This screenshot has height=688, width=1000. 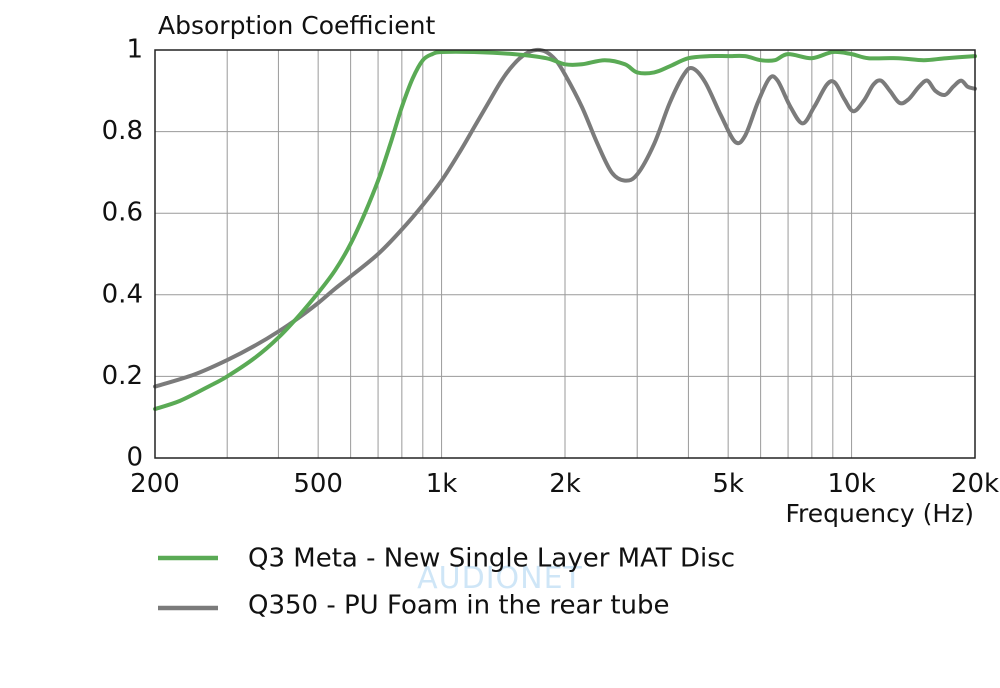 What do you see at coordinates (122, 294) in the screenshot?
I see `y-tick-label: 0.4` at bounding box center [122, 294].